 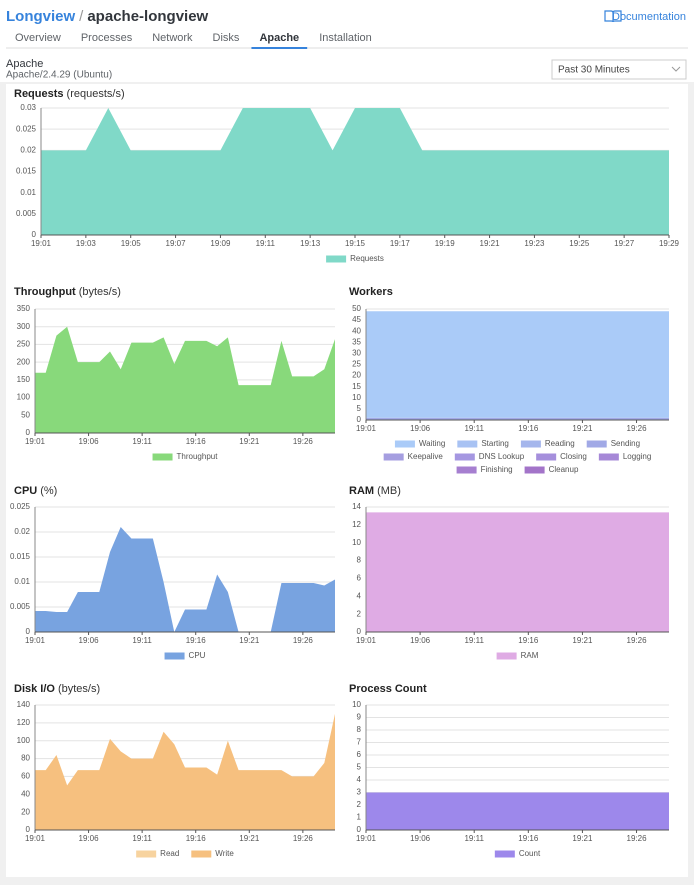 I want to click on area, so click(x=517, y=811).